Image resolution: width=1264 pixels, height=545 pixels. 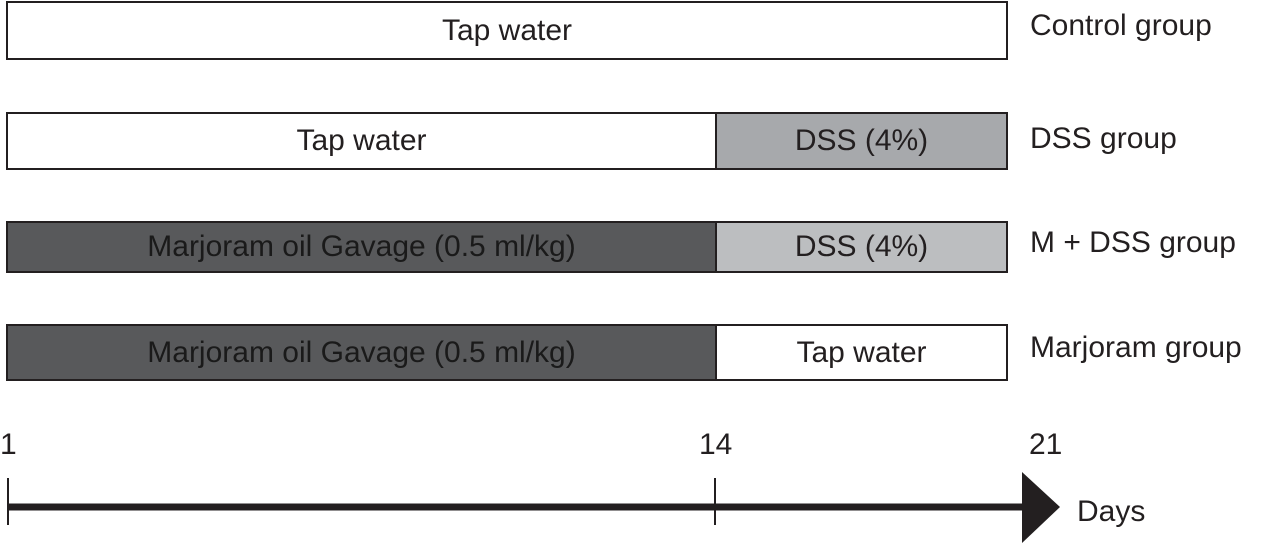 I want to click on m-dss-treatment-segment: DSS (4%), so click(x=860, y=247).